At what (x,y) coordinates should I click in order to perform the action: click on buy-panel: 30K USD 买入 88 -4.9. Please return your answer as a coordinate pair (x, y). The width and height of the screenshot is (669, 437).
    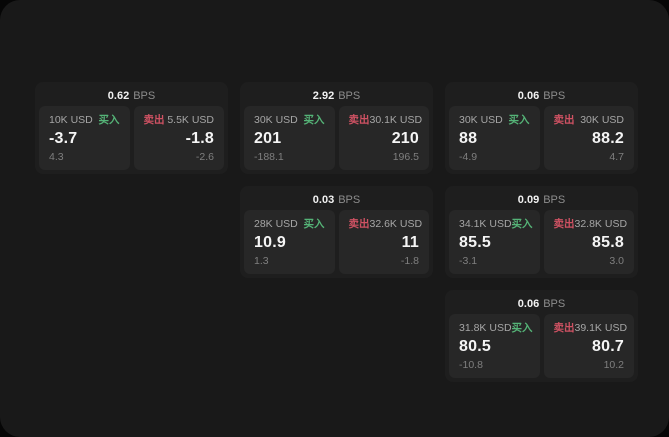
    Looking at the image, I should click on (494, 138).